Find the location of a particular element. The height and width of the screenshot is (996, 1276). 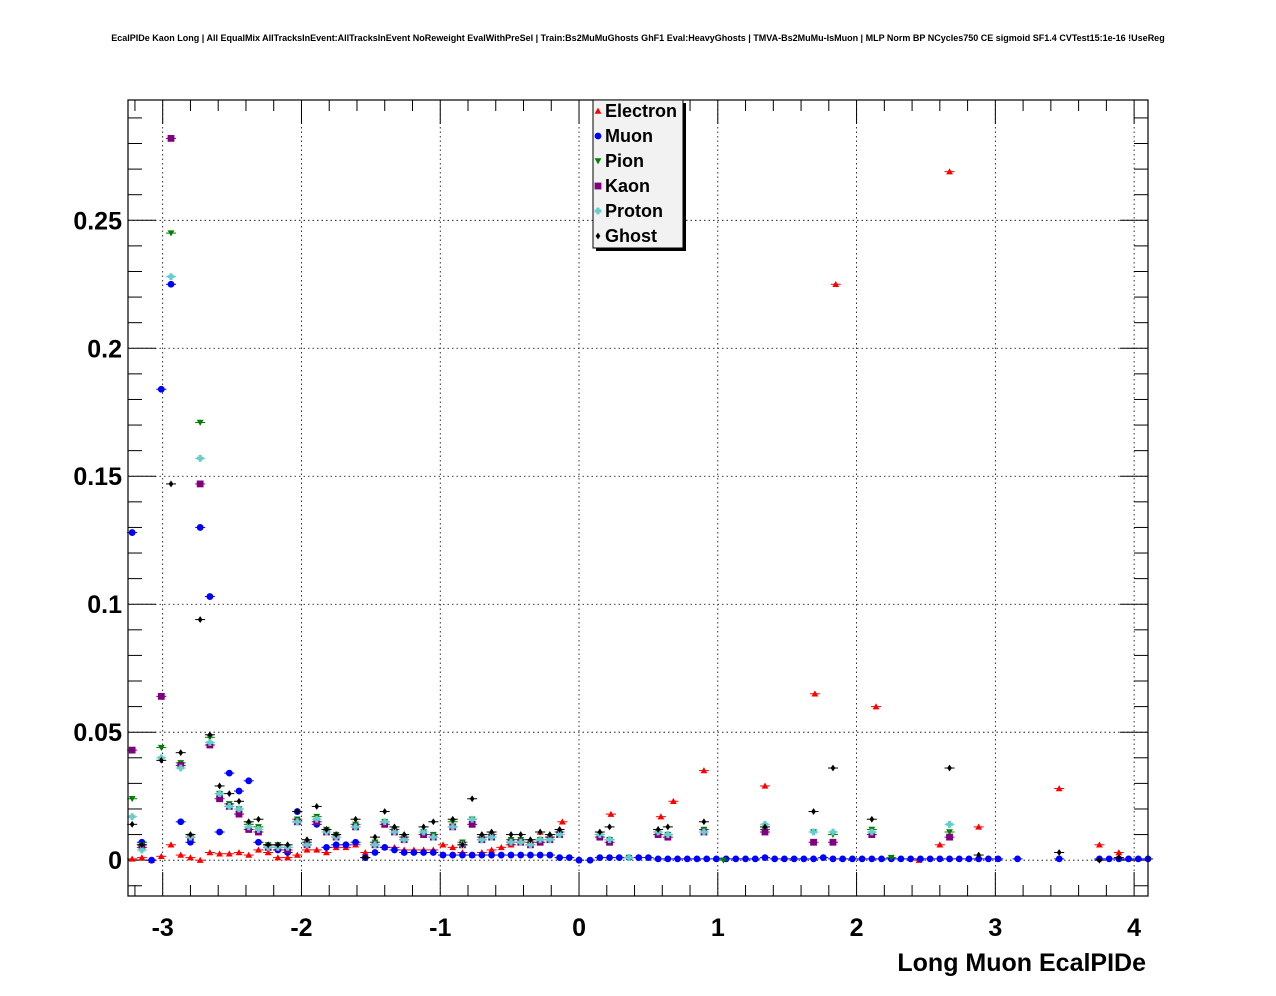

legend-label-electron: Electron is located at coordinates (641, 111).